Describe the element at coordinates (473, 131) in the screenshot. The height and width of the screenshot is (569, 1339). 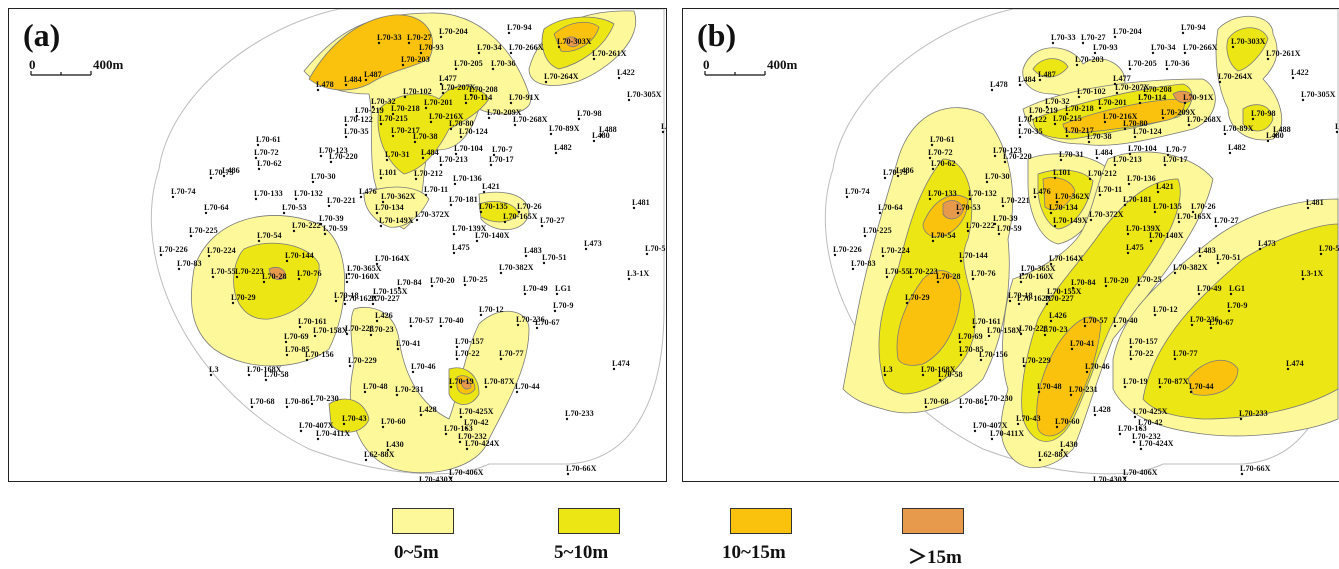
I see `well-label: L70-124` at that location.